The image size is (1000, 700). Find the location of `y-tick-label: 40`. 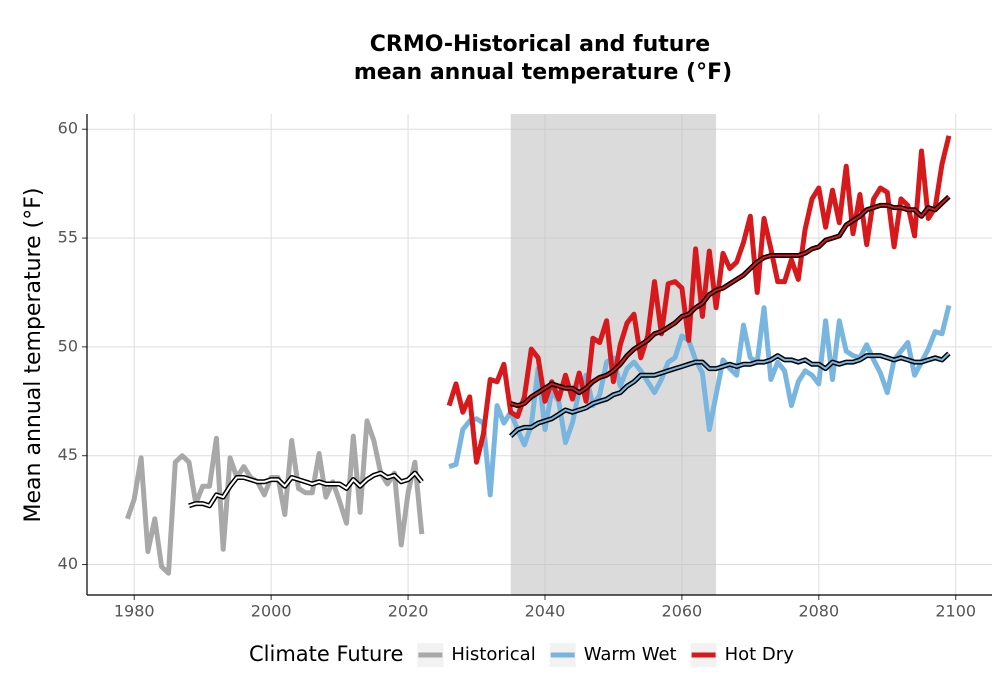

y-tick-label: 40 is located at coordinates (68, 563).